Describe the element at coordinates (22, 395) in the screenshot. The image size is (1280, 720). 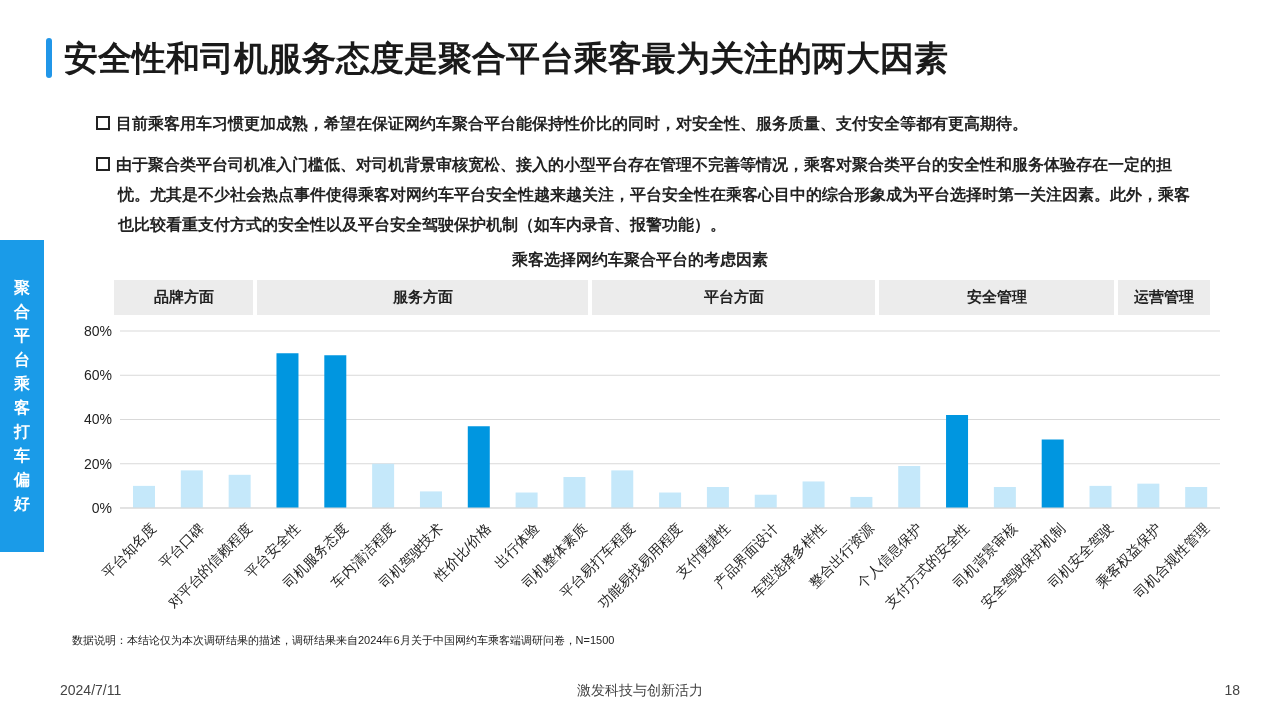
I see `text: 聚合平台乘客打车偏好` at that location.